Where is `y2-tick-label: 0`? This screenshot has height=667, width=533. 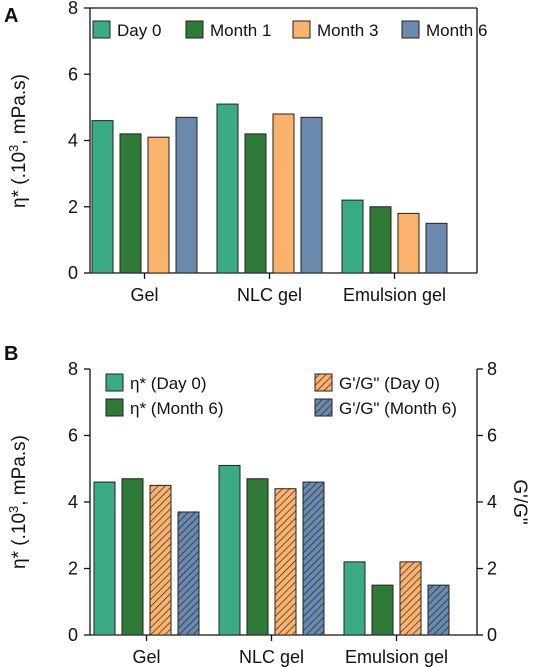 y2-tick-label: 0 is located at coordinates (492, 635).